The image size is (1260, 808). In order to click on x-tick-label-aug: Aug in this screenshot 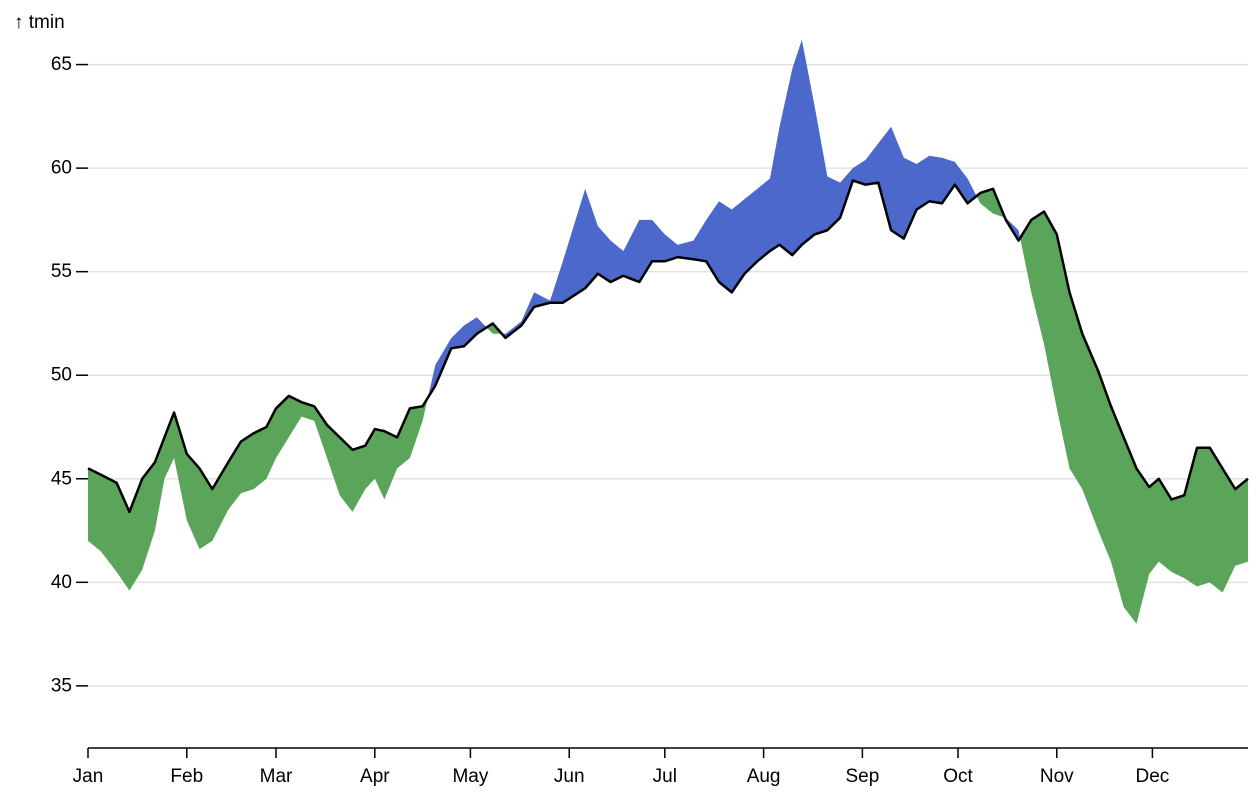, I will do `click(764, 776)`.